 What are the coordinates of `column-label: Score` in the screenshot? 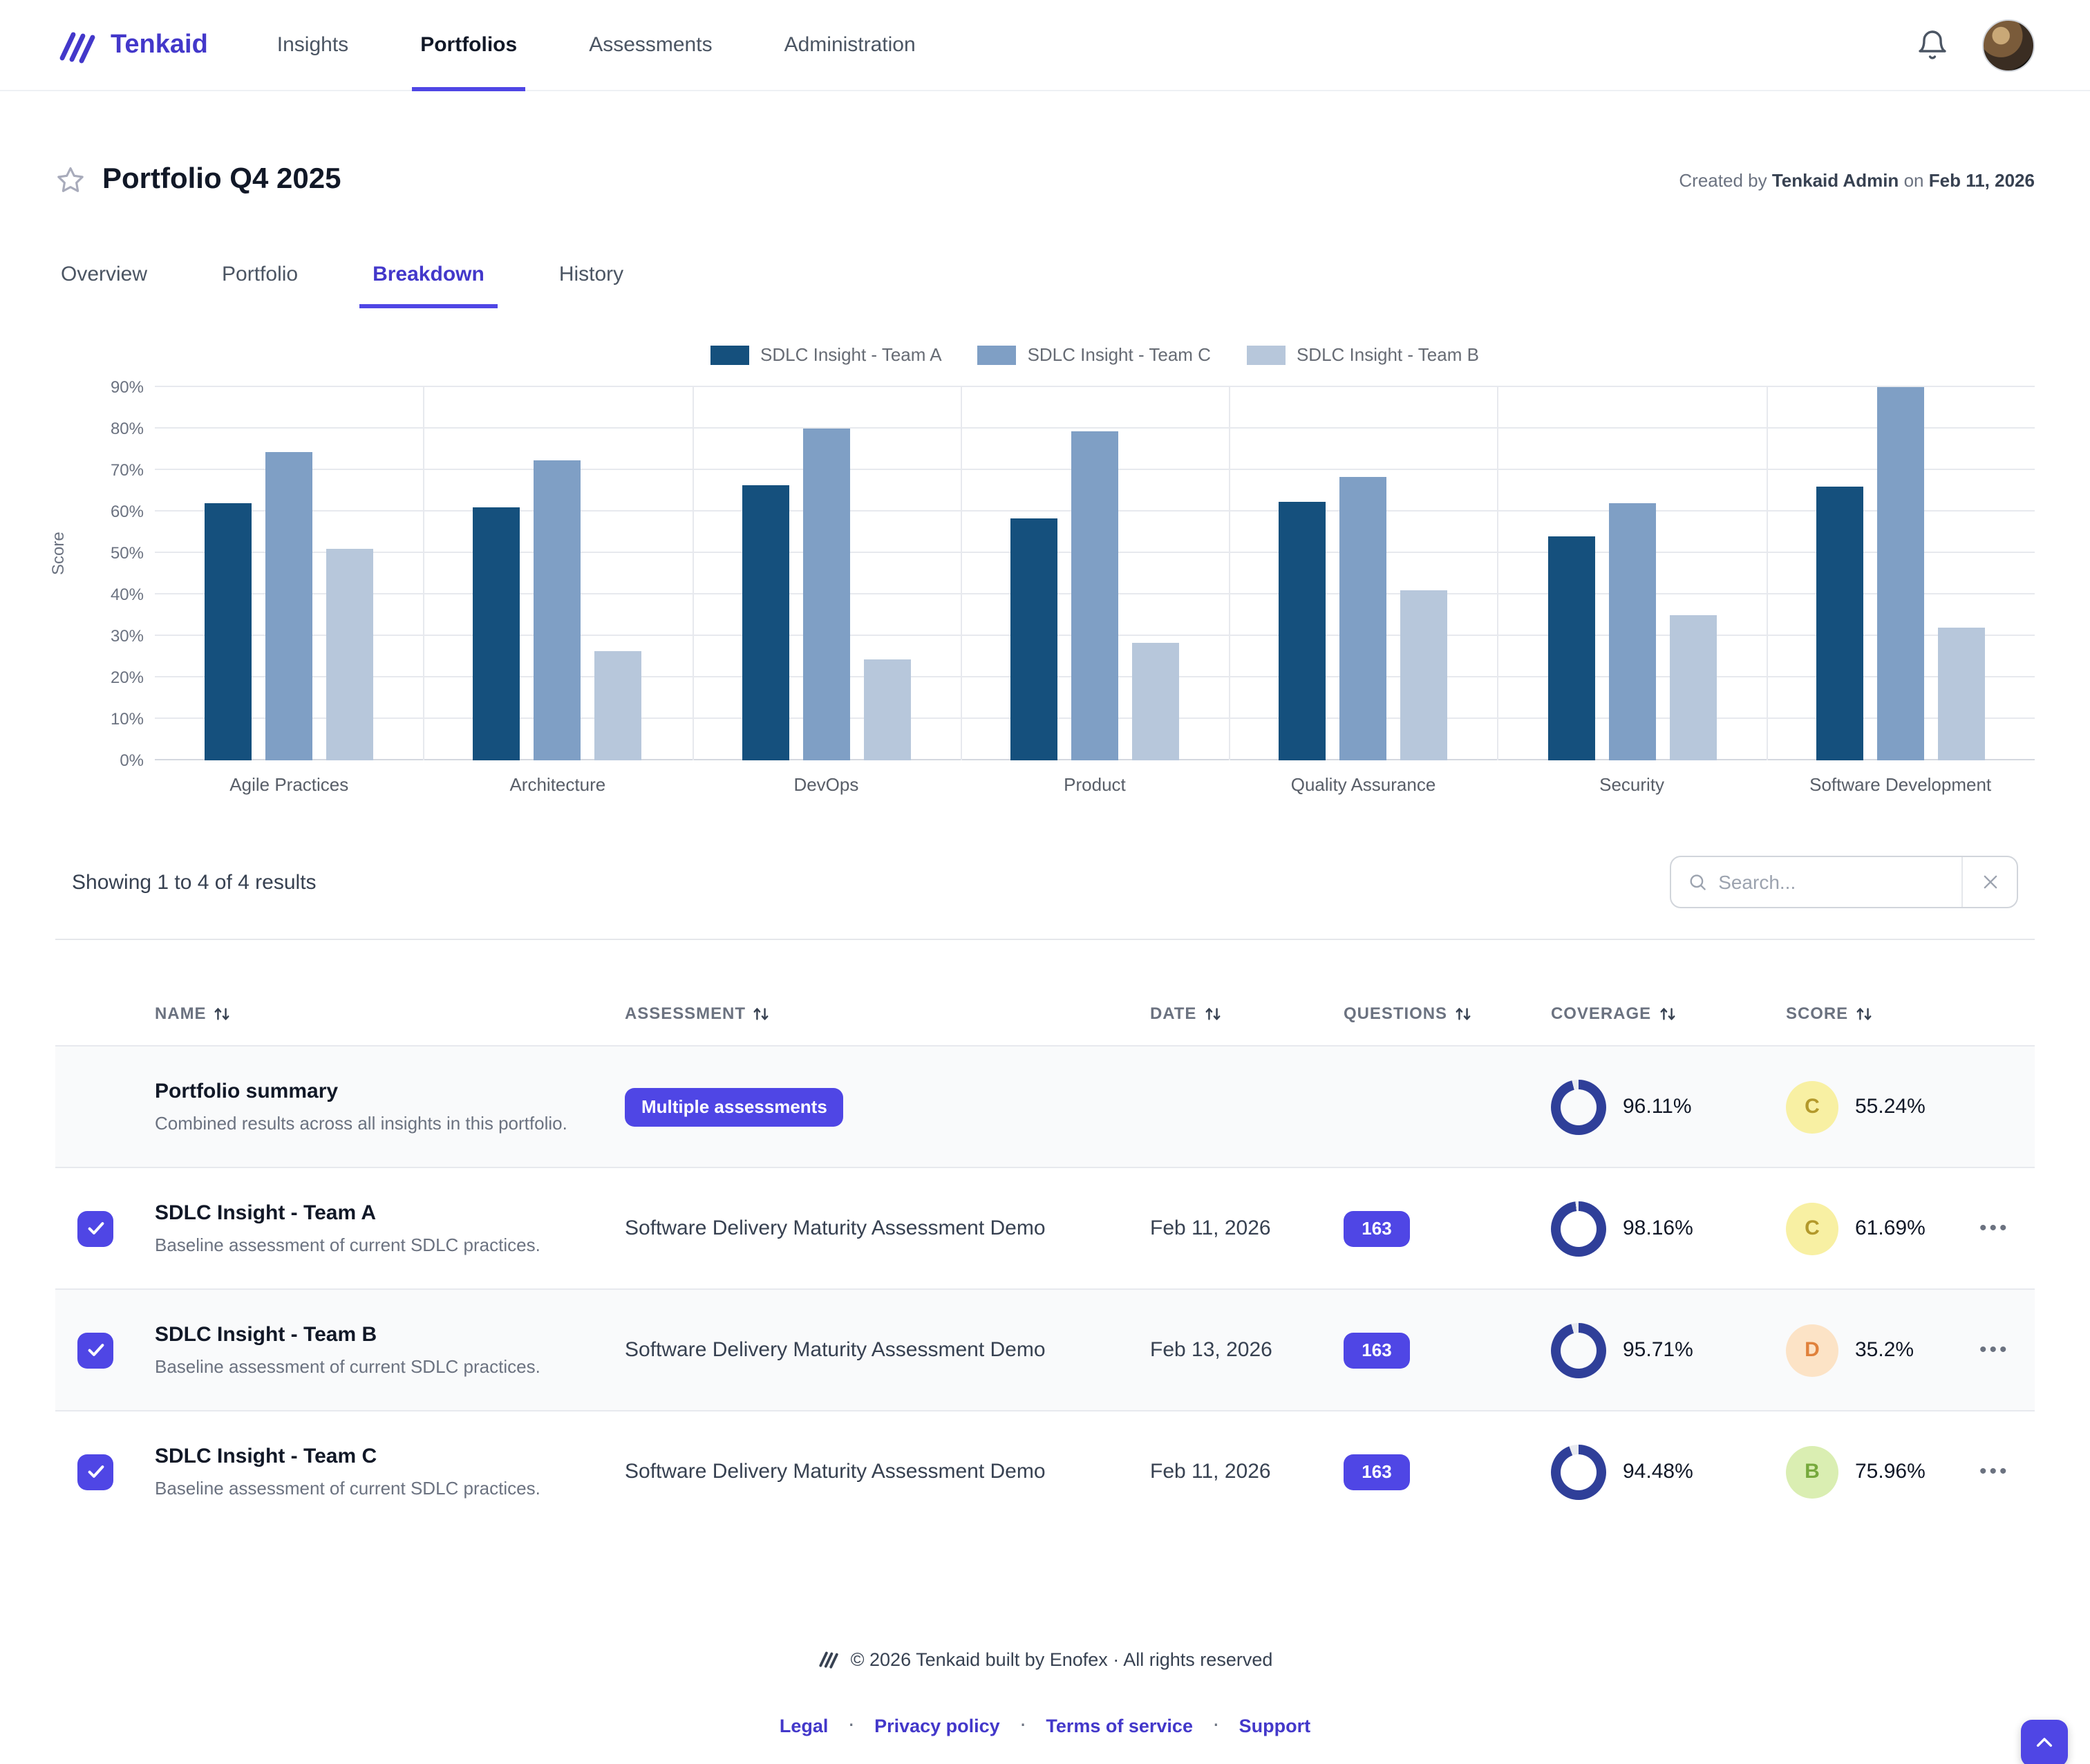 It's located at (1817, 1013).